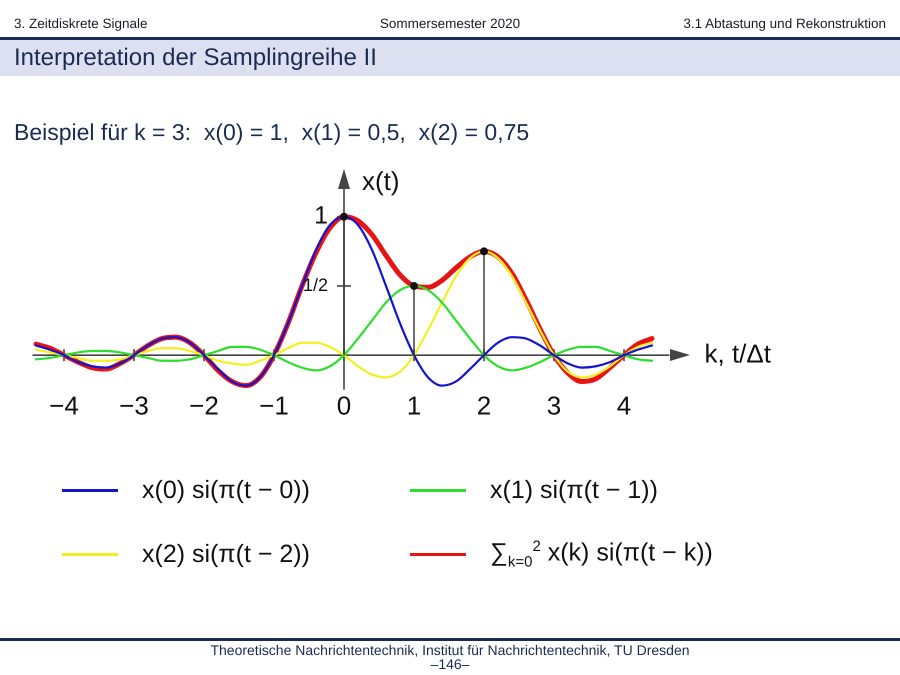 The width and height of the screenshot is (900, 675). Describe the element at coordinates (315, 284) in the screenshot. I see `y-tick-label: 1/2` at that location.